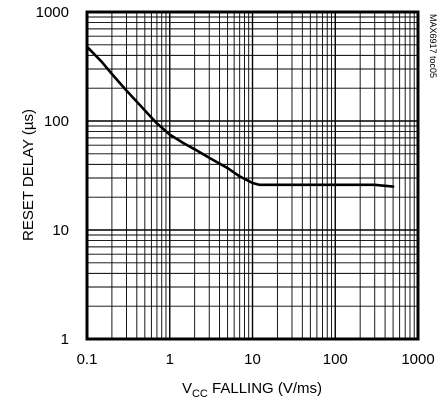 The width and height of the screenshot is (442, 403). What do you see at coordinates (265, 388) in the screenshot?
I see `x-axis-label-suffix: FALLING (V/ms)` at bounding box center [265, 388].